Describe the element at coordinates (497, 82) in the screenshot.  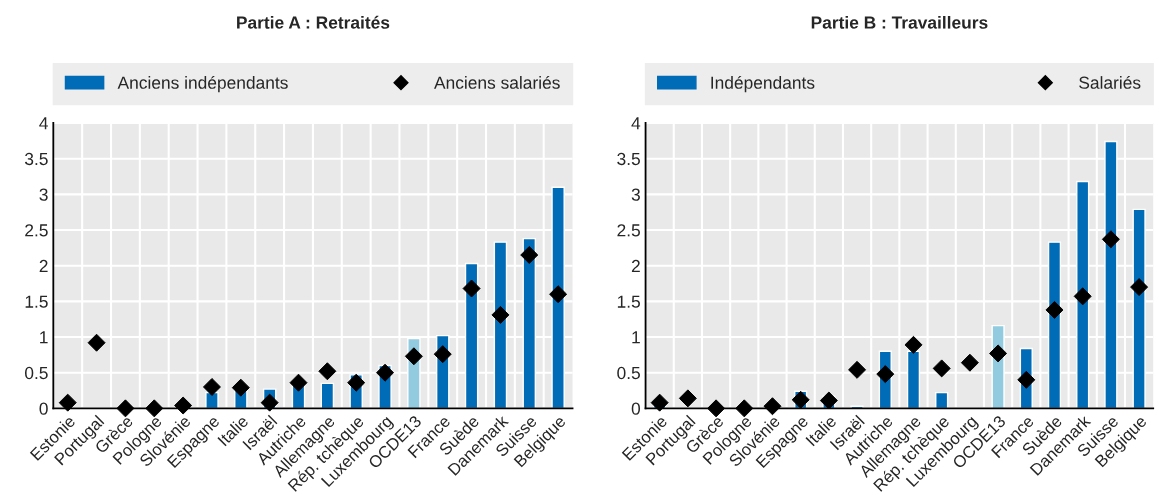
I see `legend-label: Anciens salariés` at that location.